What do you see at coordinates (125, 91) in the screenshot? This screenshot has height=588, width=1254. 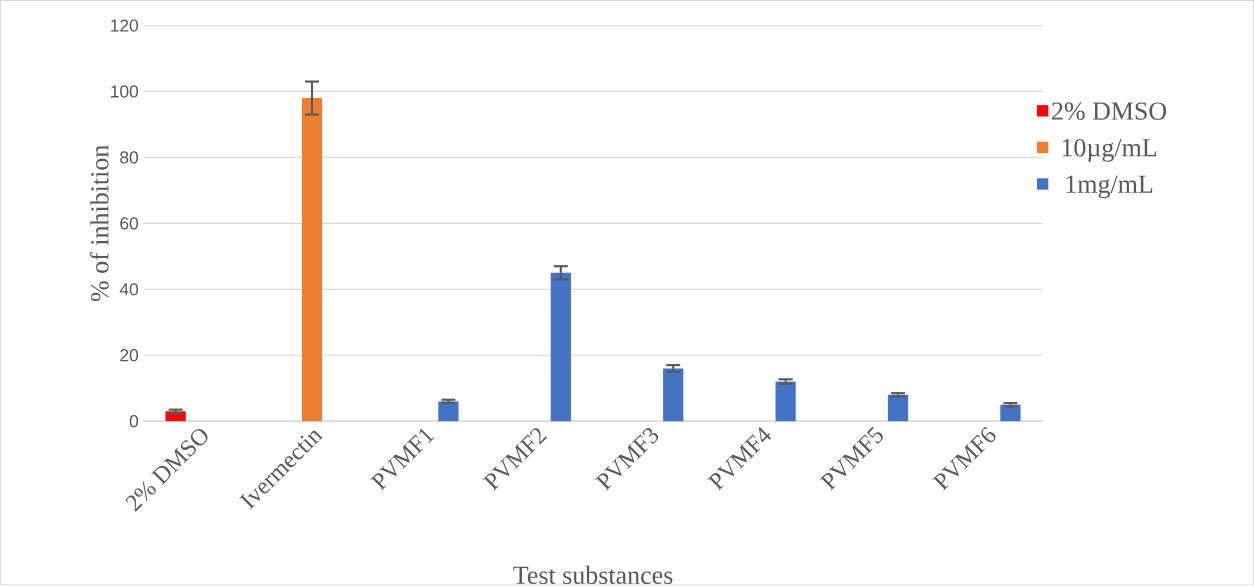 I see `y-tick-label: 100` at bounding box center [125, 91].